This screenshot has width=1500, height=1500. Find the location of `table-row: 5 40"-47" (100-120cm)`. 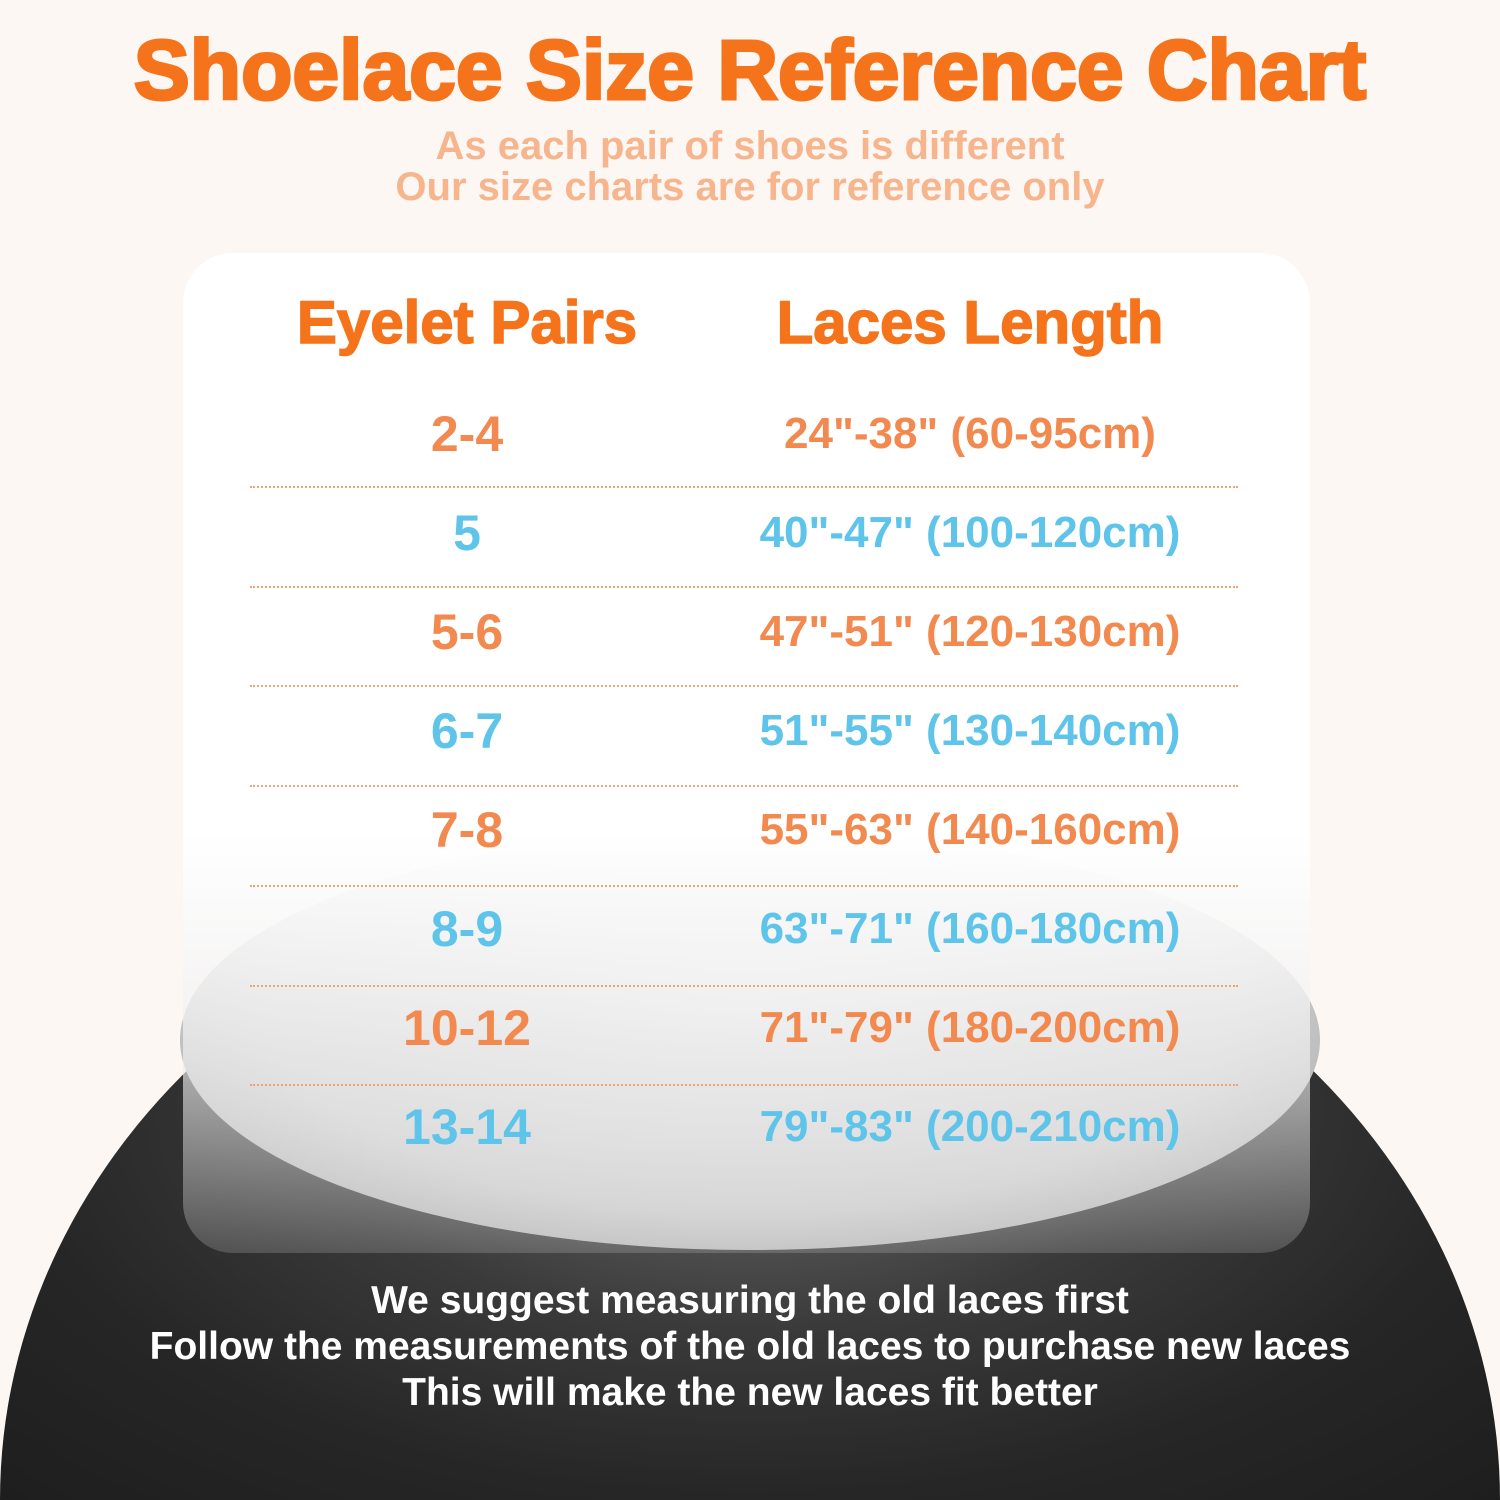

table-row: 5 40"-47" (100-120cm) is located at coordinates (750, 553).